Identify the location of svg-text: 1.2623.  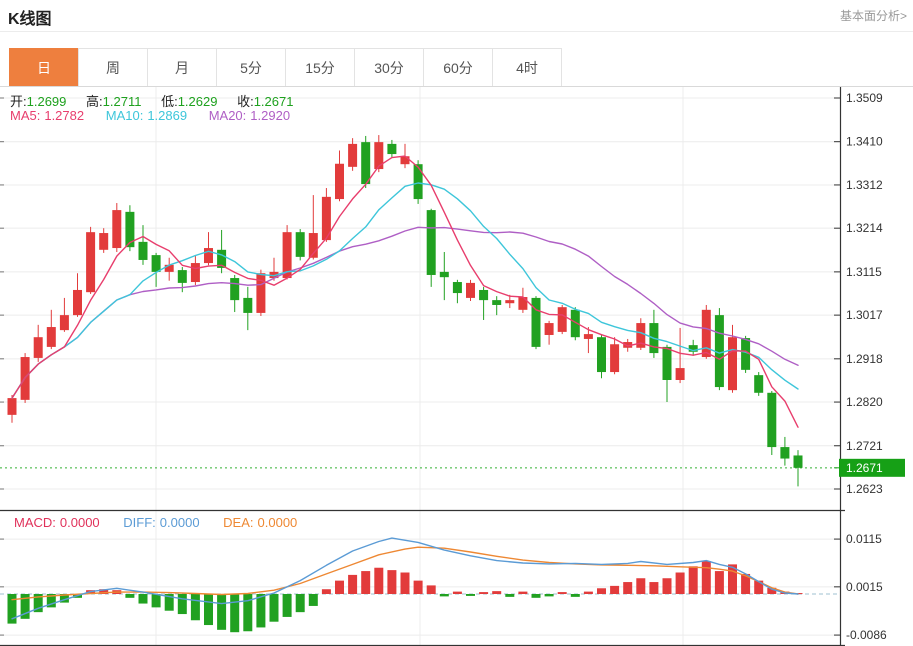
(864, 489).